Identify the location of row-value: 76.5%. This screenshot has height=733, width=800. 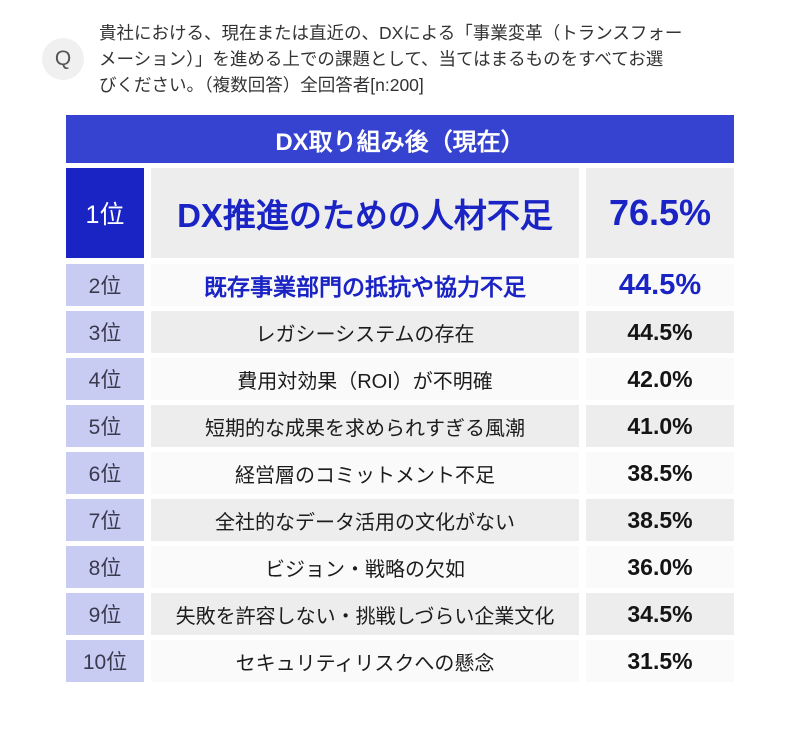
(660, 213).